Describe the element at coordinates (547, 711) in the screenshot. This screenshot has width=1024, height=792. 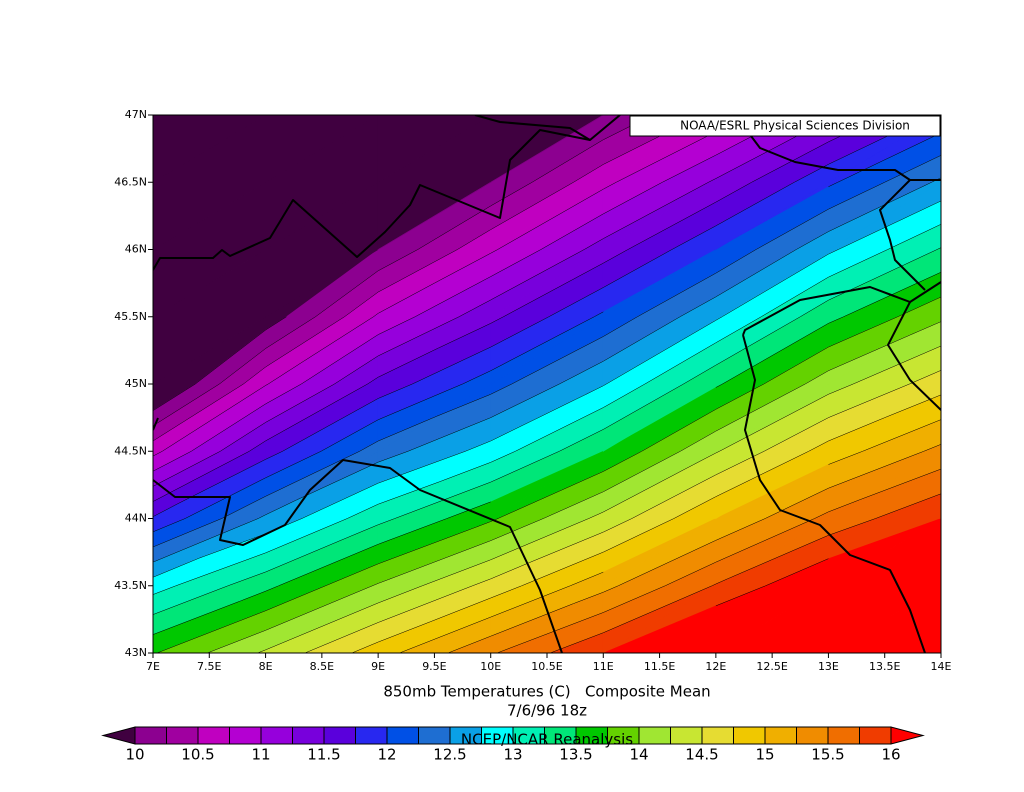
I see `chart-subtitle: 7/6/96 18z` at that location.